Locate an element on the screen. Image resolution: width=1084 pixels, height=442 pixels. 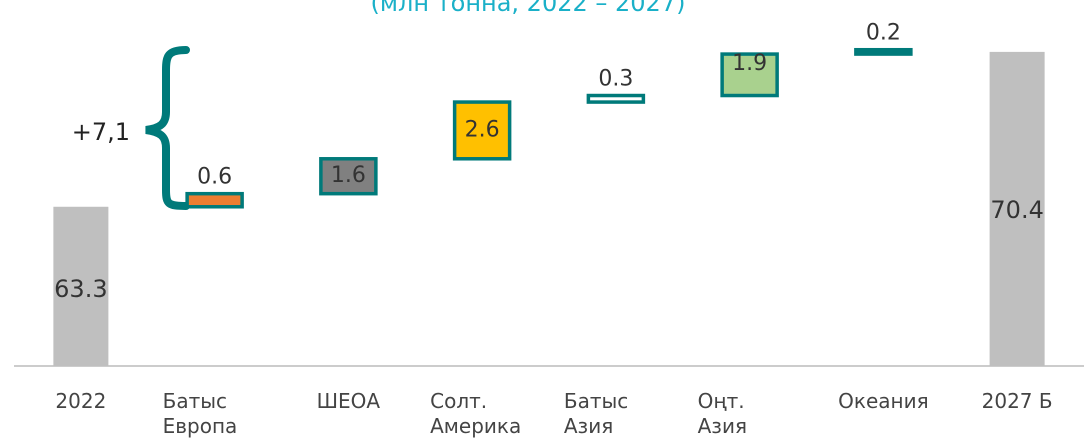
x-tick-label: Батыс Европа is located at coordinates (200, 413).